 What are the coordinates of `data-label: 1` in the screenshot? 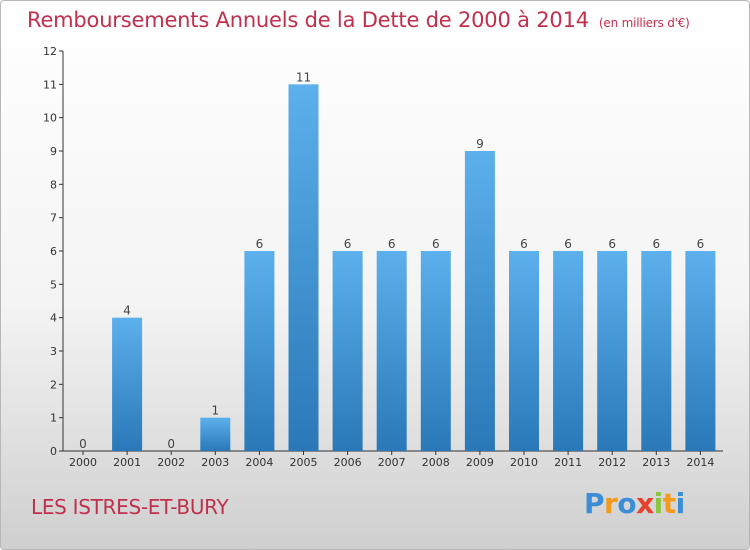 It's located at (215, 411).